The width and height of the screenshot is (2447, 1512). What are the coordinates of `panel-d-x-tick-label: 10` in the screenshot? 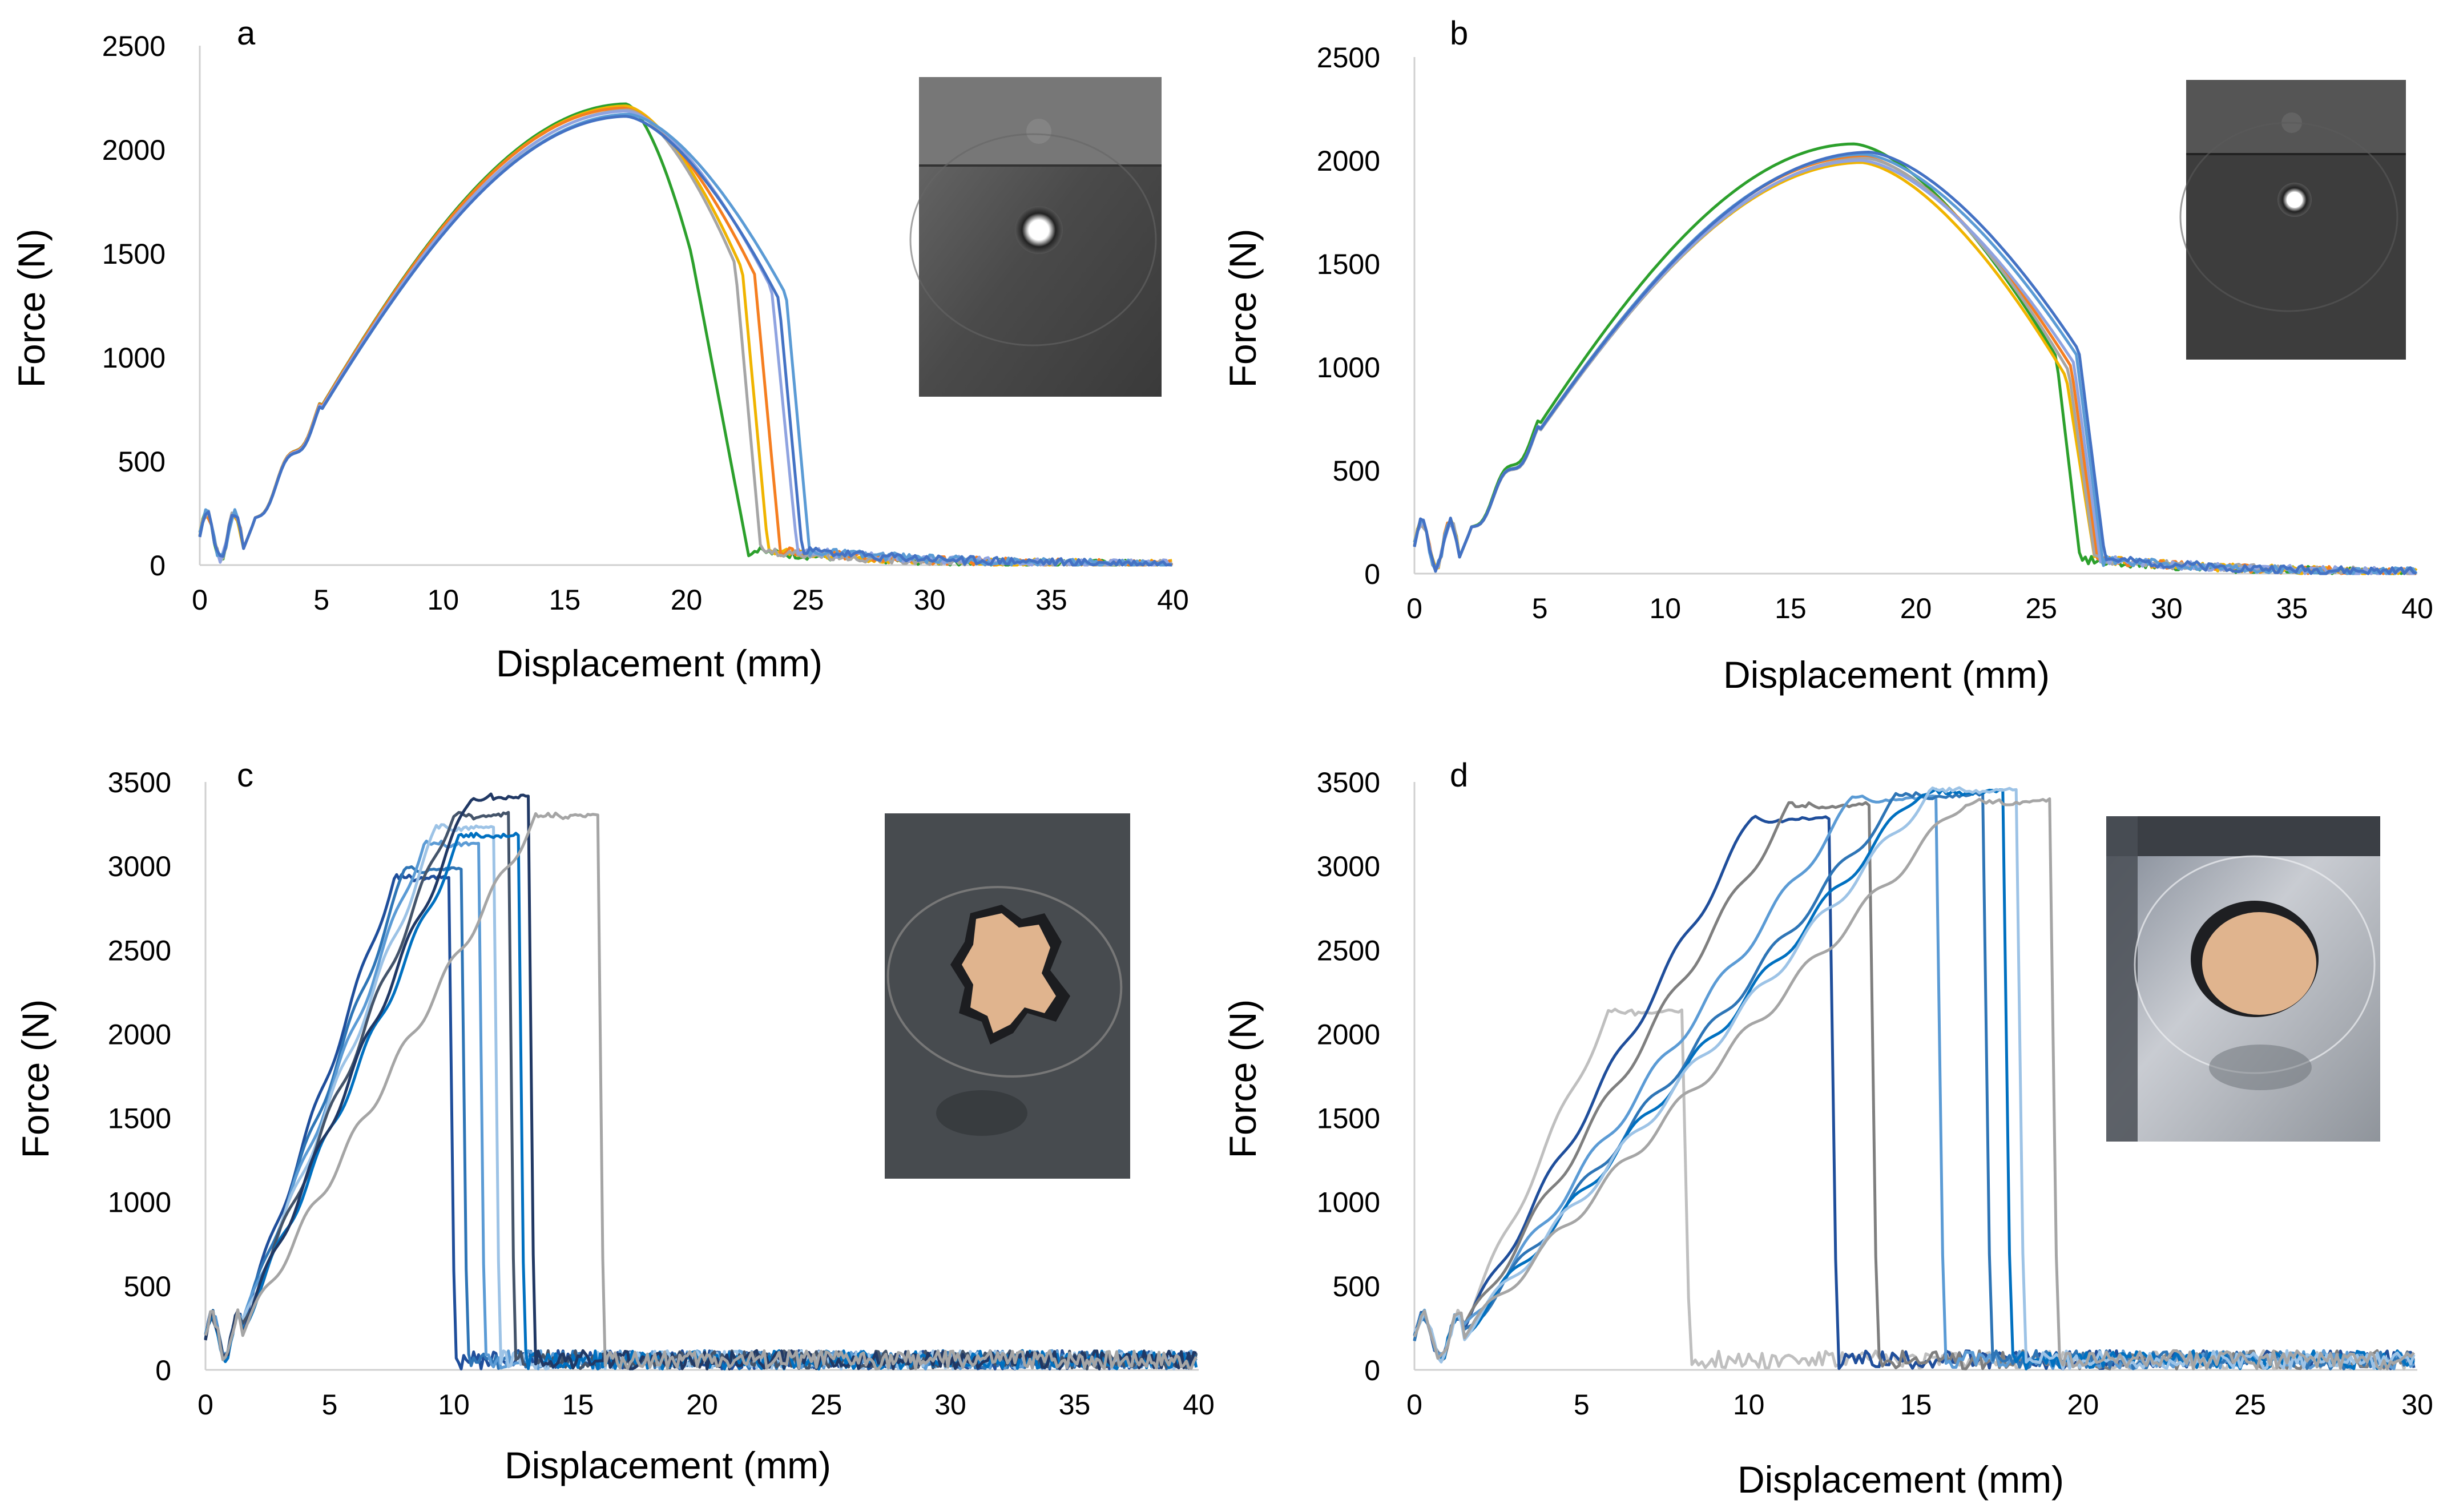 It's located at (1749, 1405).